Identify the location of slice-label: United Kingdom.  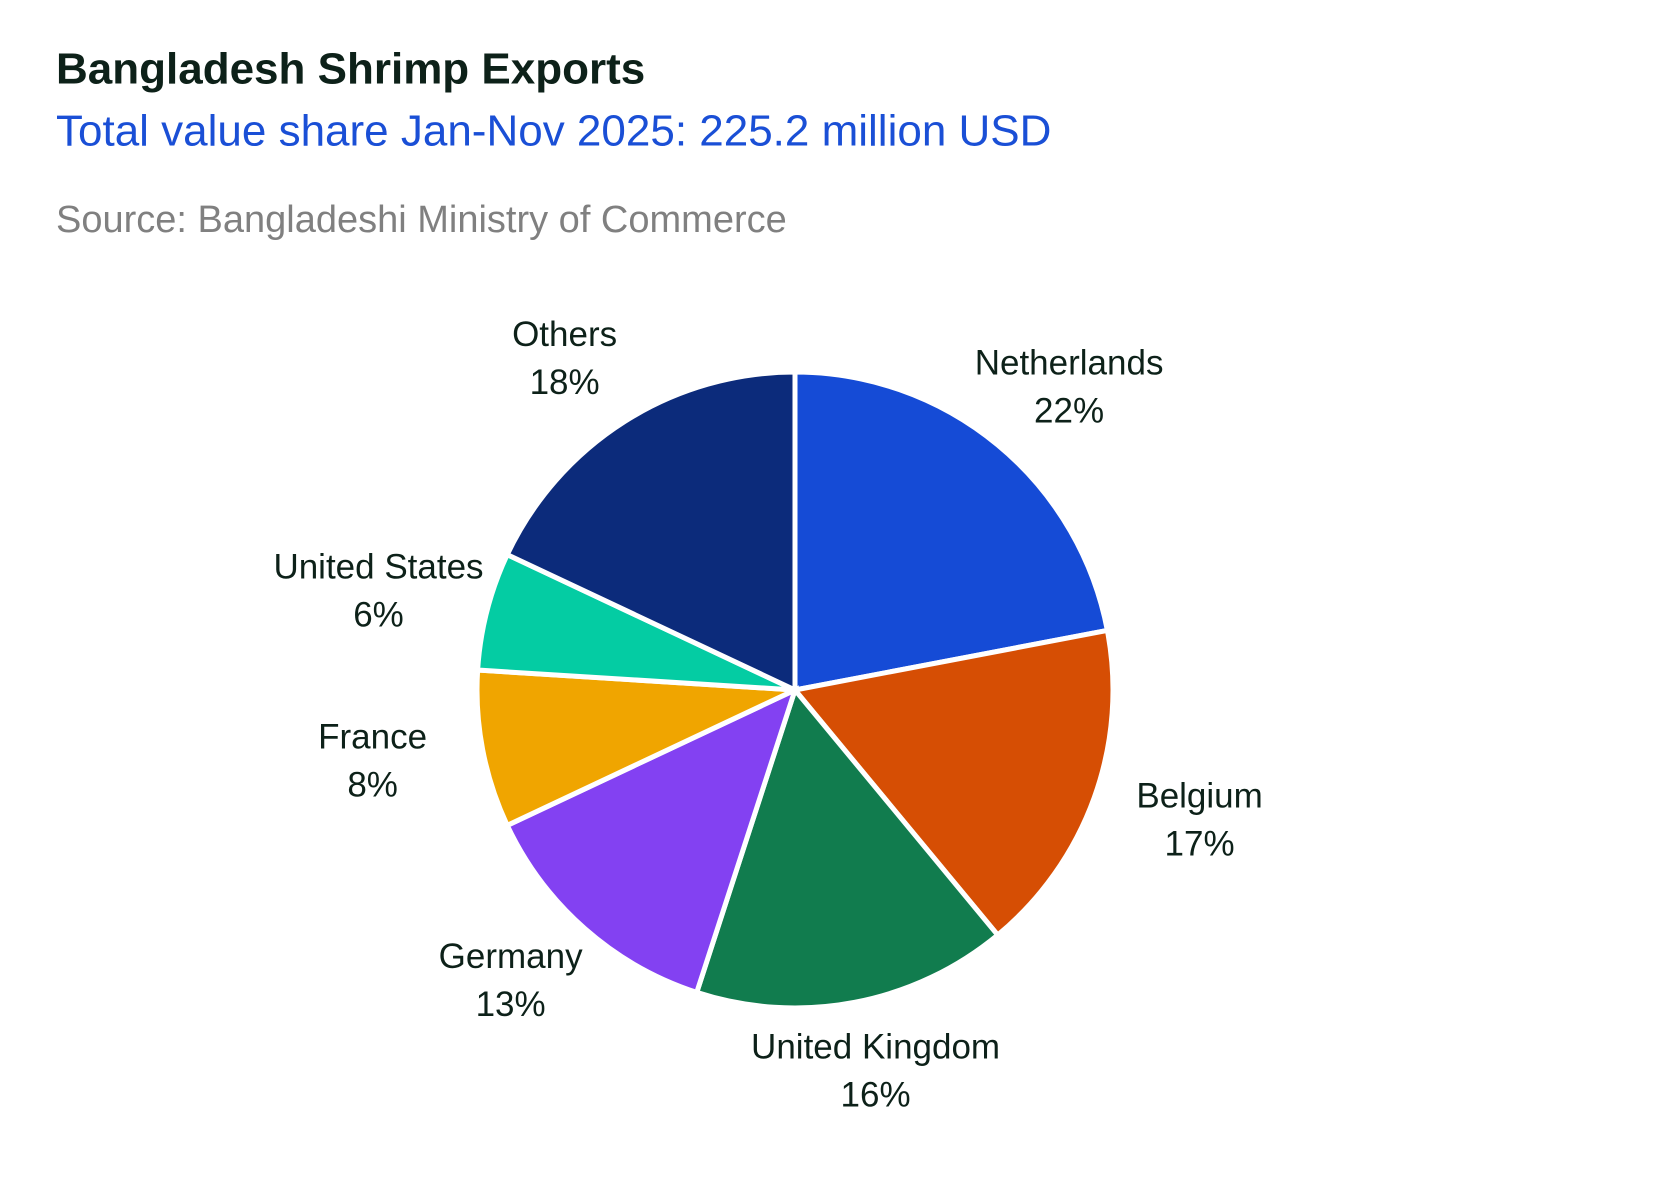
(875, 1046).